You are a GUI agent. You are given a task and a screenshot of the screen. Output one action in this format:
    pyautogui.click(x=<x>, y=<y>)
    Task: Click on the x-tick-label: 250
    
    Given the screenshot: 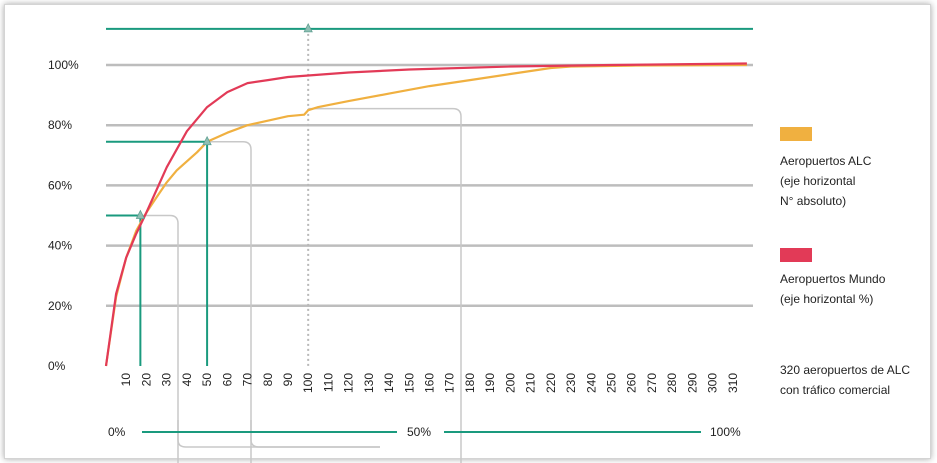 What is the action you would take?
    pyautogui.click(x=611, y=383)
    